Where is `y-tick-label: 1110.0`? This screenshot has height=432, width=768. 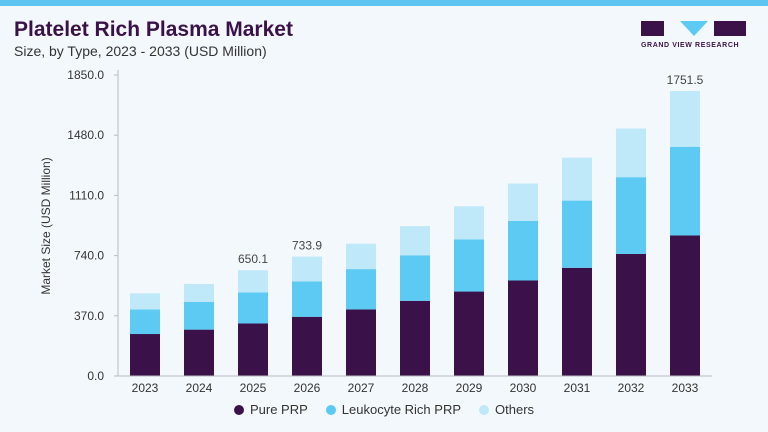 y-tick-label: 1110.0 is located at coordinates (86, 195).